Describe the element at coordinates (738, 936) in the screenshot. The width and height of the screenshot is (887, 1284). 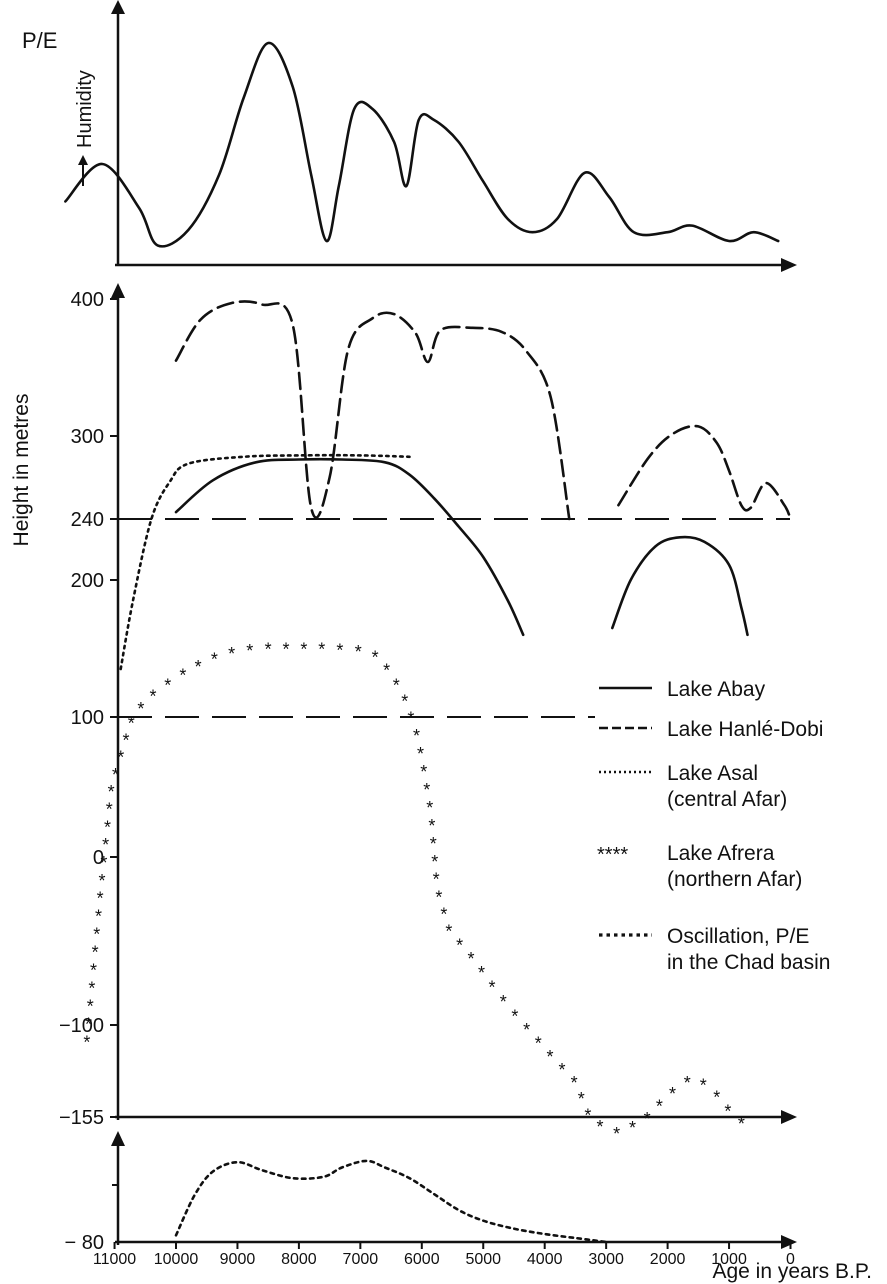
I see `legend-label: Oscillation, P/E` at that location.